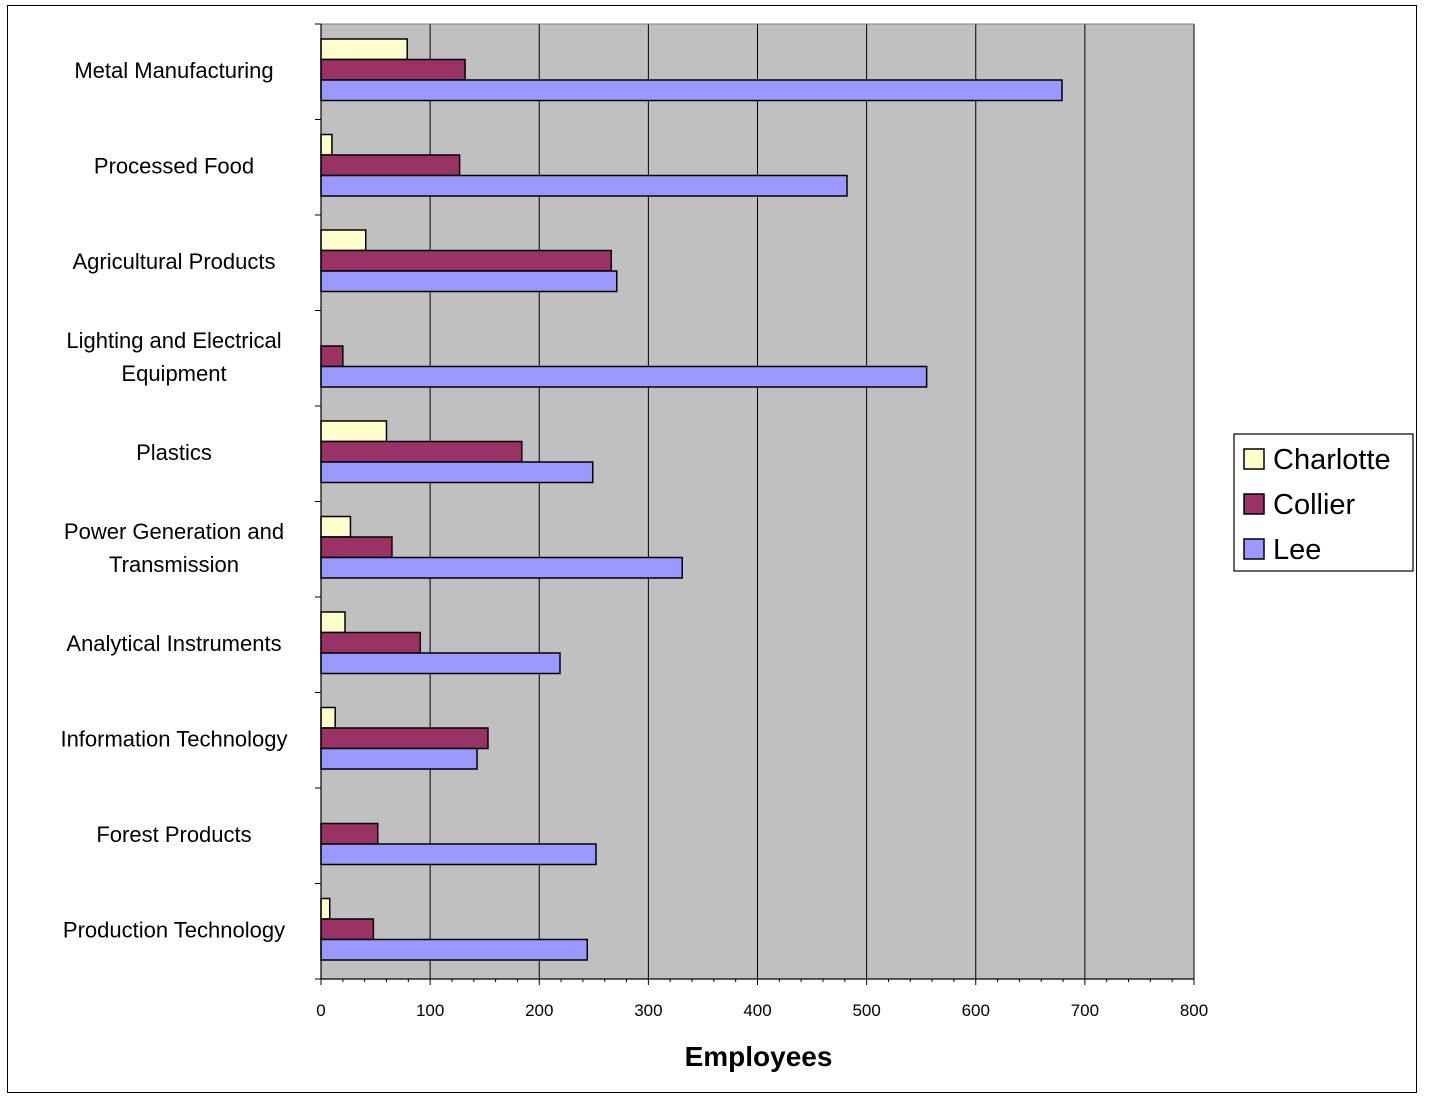  Describe the element at coordinates (759, 1056) in the screenshot. I see `x-axis-title: Employees` at that location.